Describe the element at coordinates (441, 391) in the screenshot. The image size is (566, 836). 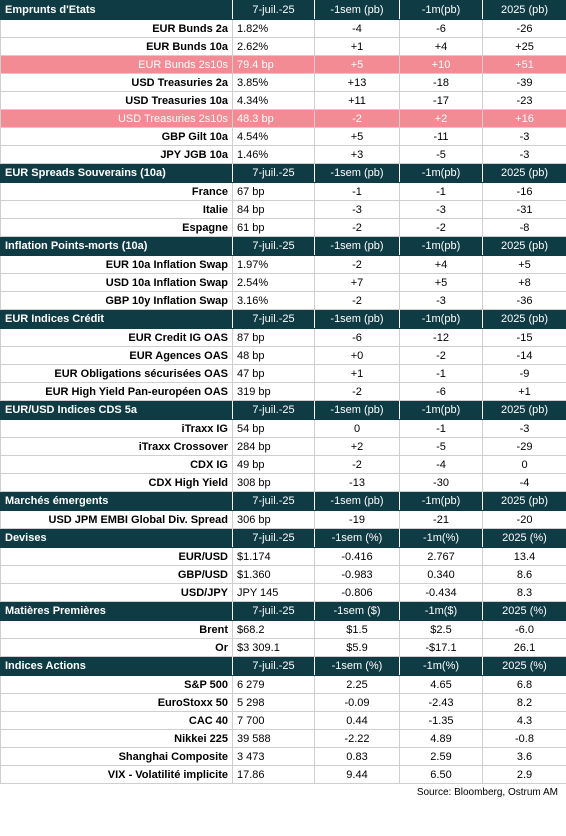
I see `change-cell: -6` at that location.